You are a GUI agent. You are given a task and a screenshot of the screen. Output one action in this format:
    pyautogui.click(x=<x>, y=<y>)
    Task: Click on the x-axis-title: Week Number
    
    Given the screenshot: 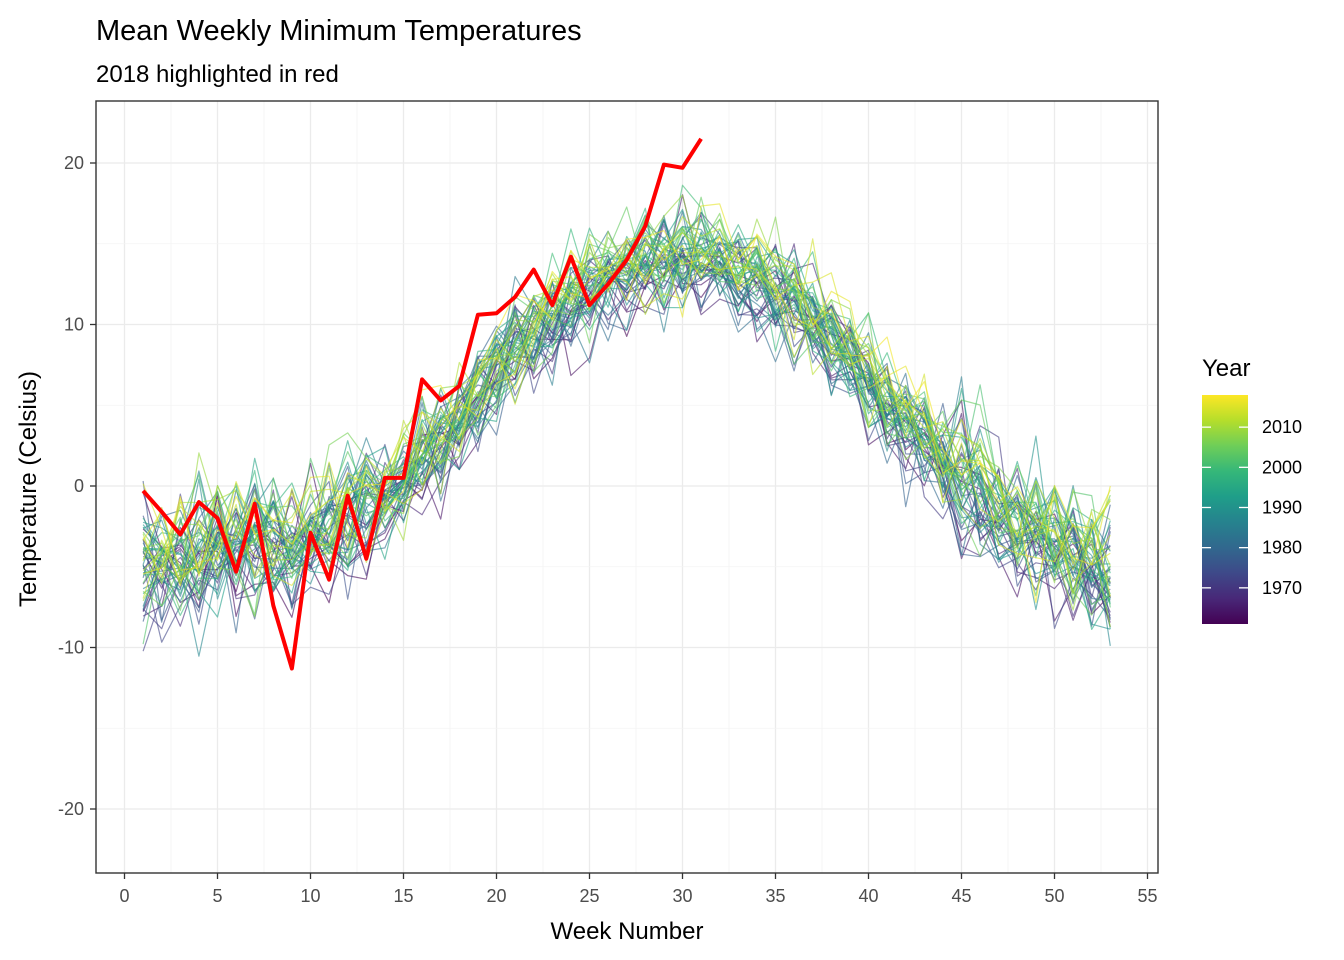 What is the action you would take?
    pyautogui.click(x=627, y=931)
    